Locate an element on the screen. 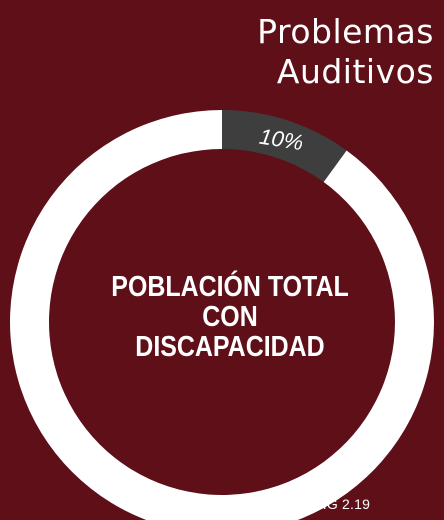 Image resolution: width=444 pixels, height=520 pixels. donut-center-label: POBLACIÓN TOTAL CON DISCAPACIDAD is located at coordinates (230, 317).